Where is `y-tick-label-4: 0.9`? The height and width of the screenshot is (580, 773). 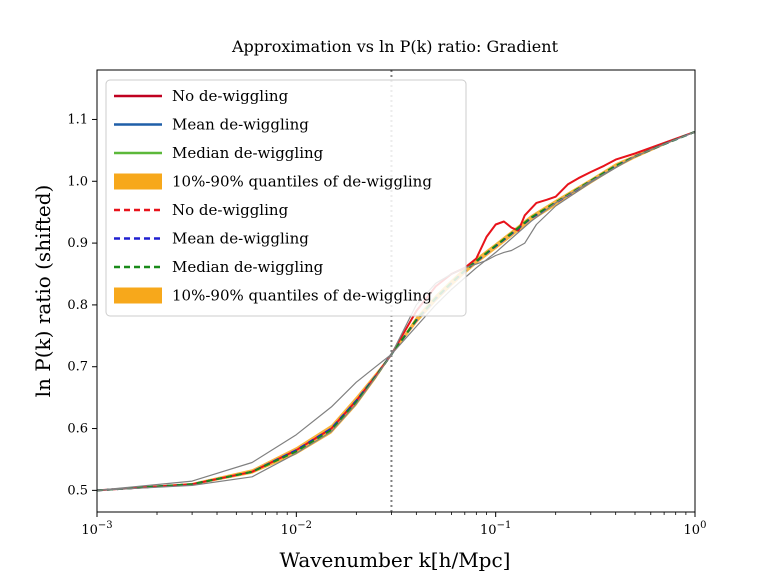
y-tick-label-4: 0.9 is located at coordinates (77, 243).